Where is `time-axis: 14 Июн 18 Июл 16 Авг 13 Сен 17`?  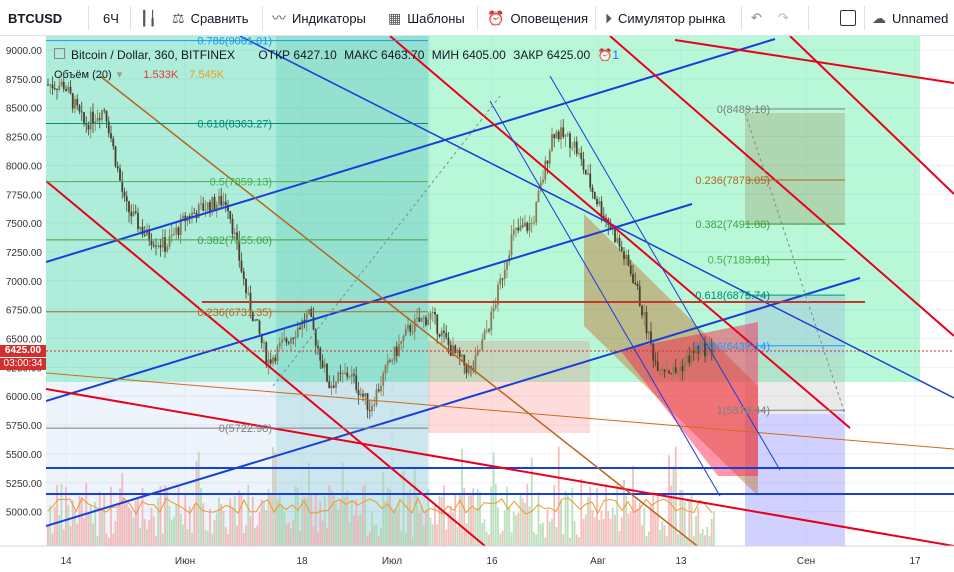 time-axis: 14 Июн 18 Июл 16 Авг 13 Сен 17 is located at coordinates (477, 558).